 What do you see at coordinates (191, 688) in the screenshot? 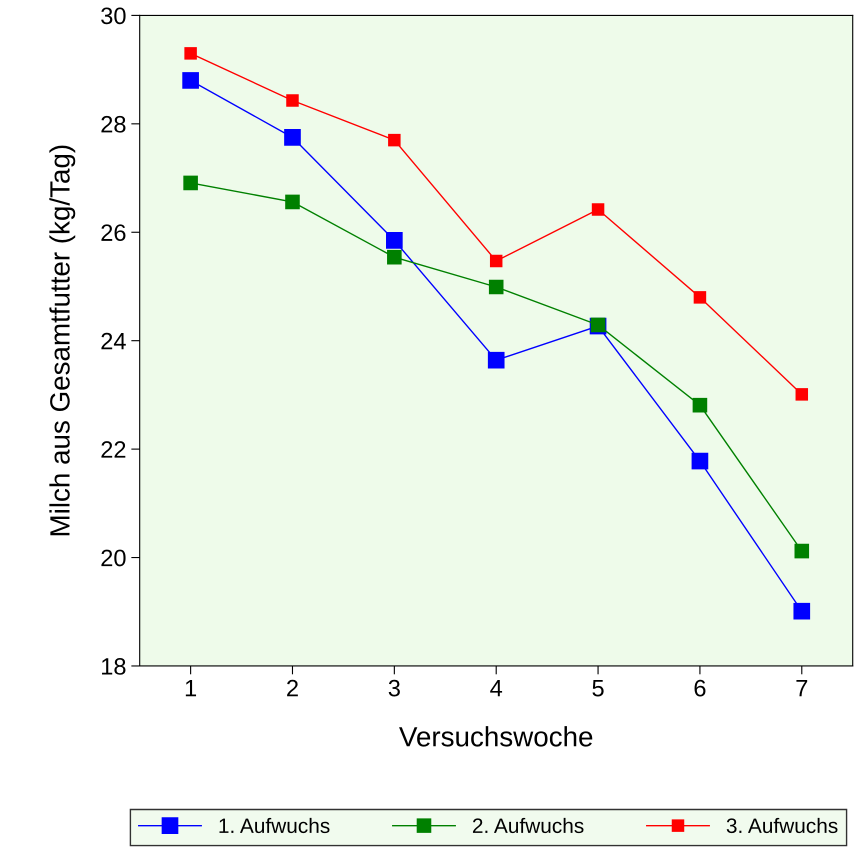
I see `x-tick-label: 1` at bounding box center [191, 688].